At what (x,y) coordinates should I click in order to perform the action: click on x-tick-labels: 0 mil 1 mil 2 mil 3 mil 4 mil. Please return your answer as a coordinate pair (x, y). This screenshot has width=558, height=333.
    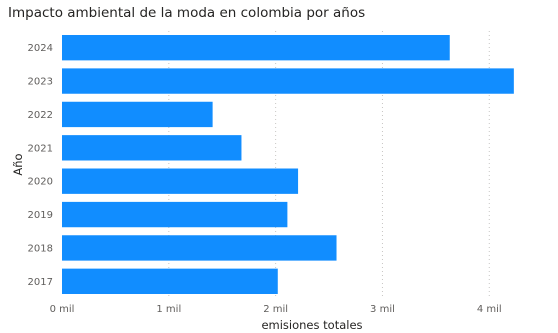
    Looking at the image, I should click on (276, 309).